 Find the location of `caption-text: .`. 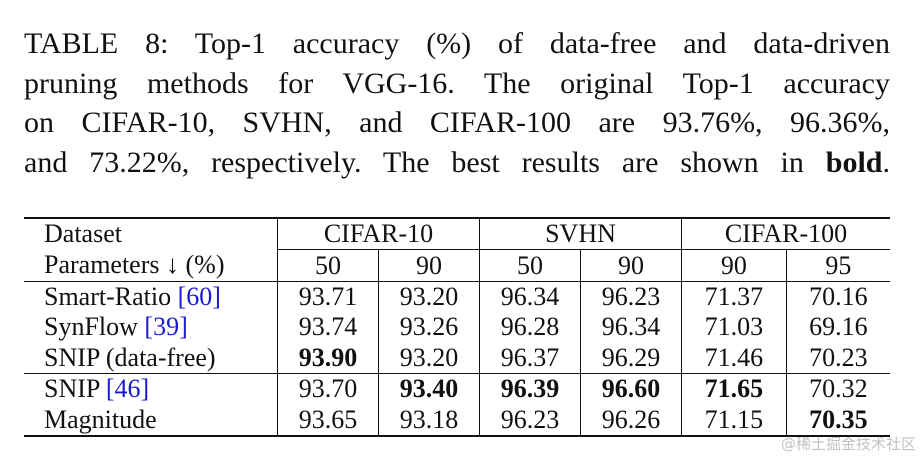

caption-text: . is located at coordinates (886, 162).